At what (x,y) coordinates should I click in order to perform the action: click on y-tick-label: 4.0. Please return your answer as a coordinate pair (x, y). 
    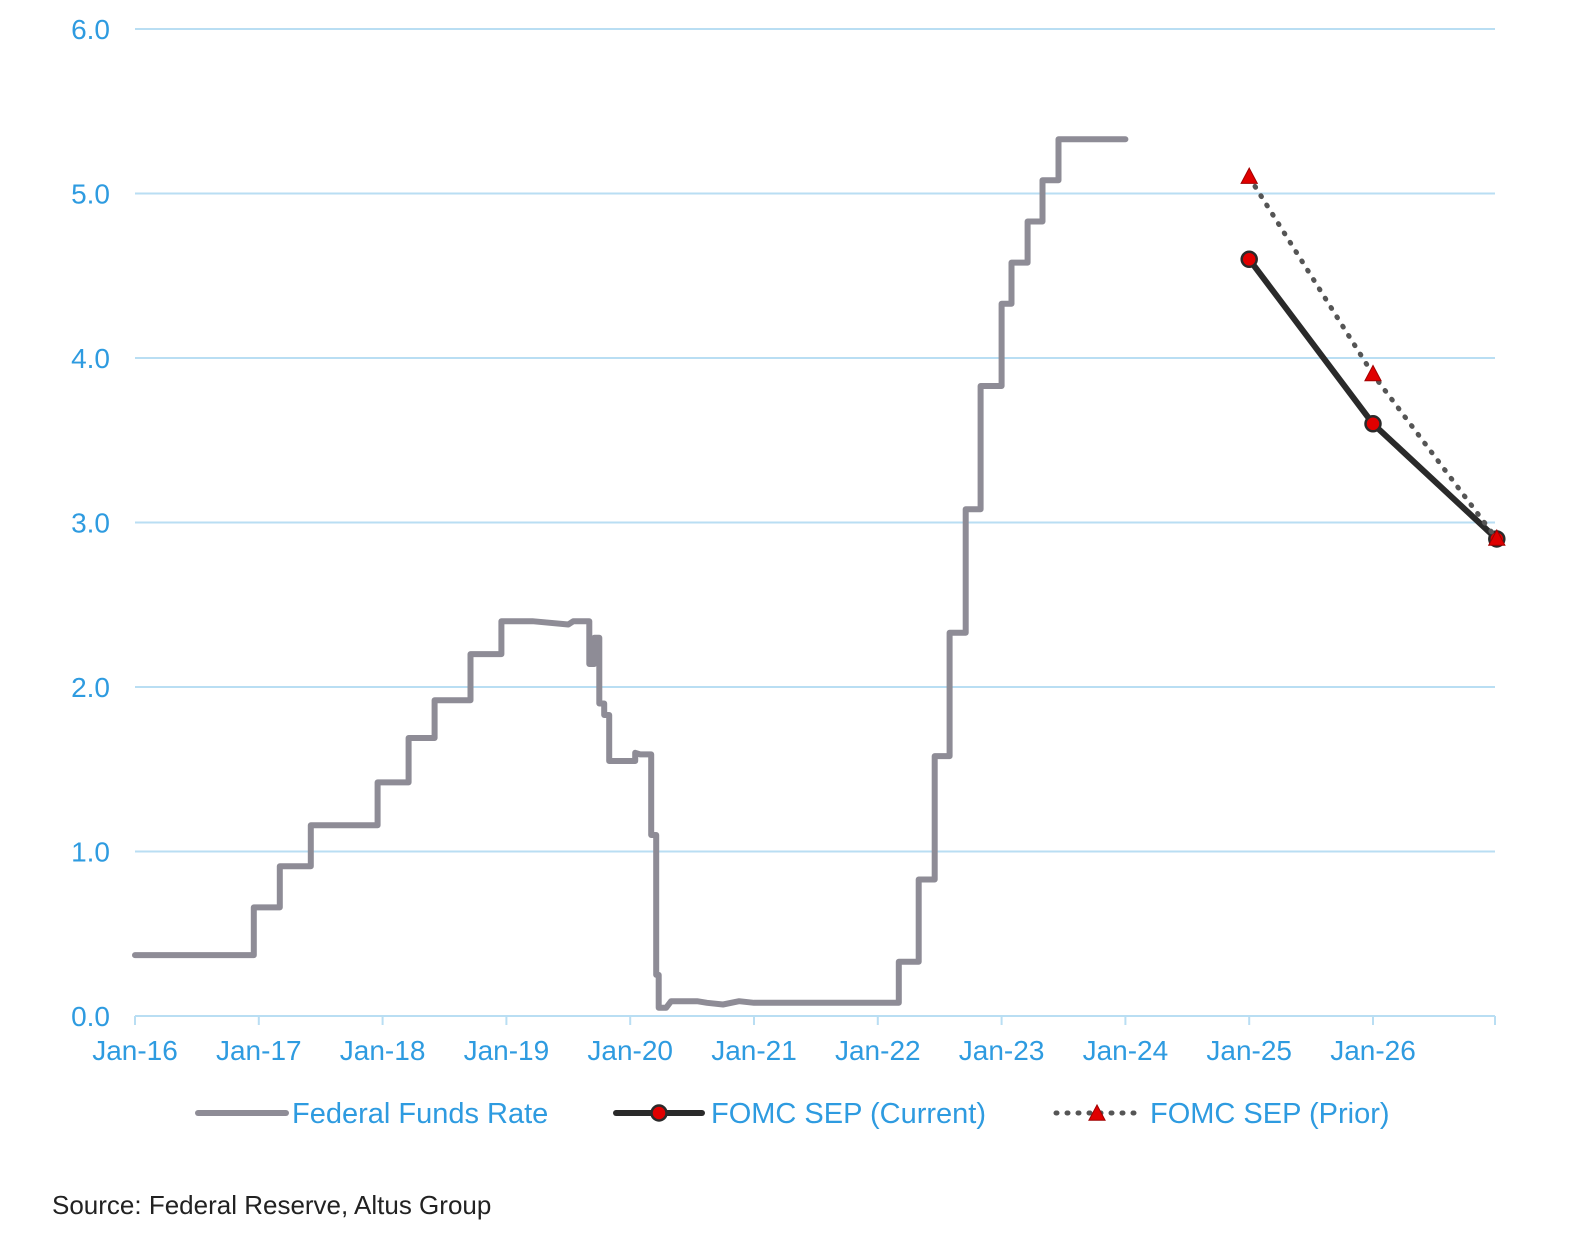
    Looking at the image, I should click on (90, 358).